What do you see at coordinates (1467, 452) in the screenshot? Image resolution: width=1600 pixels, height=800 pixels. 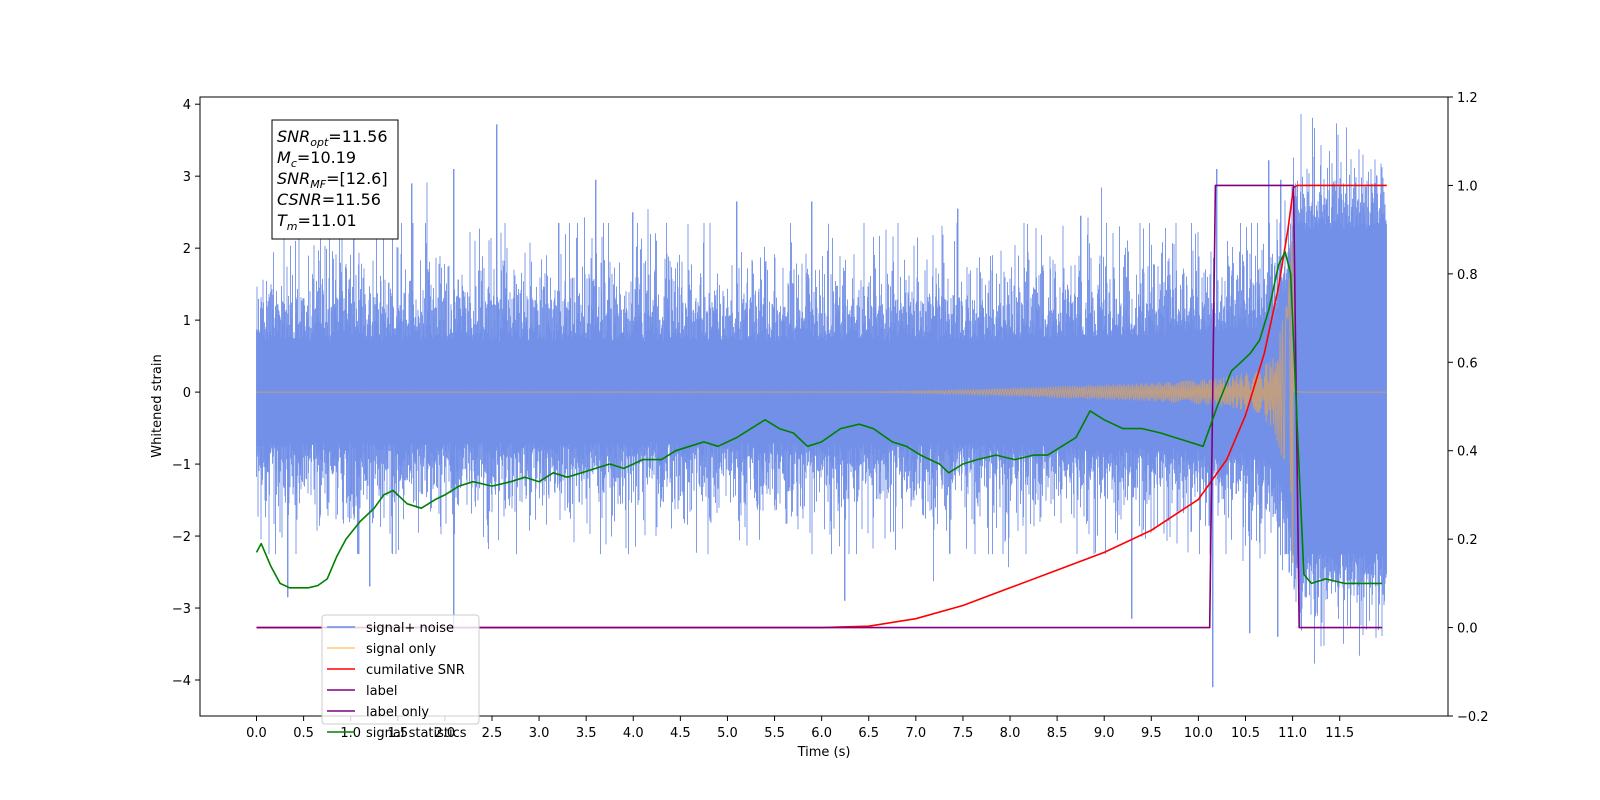 I see `y-right-tick-label: 0.4` at bounding box center [1467, 452].